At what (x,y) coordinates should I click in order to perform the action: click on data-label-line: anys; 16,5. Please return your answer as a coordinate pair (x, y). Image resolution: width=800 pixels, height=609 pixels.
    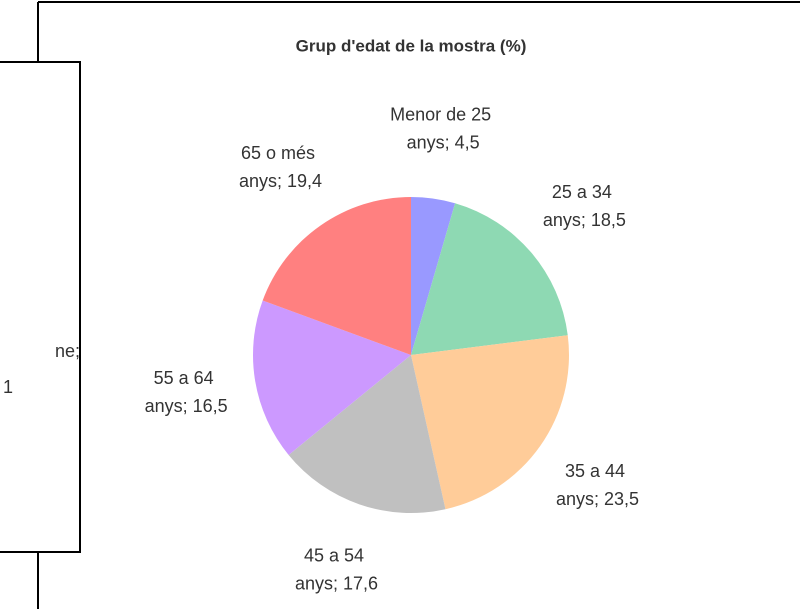
    Looking at the image, I should click on (186, 406).